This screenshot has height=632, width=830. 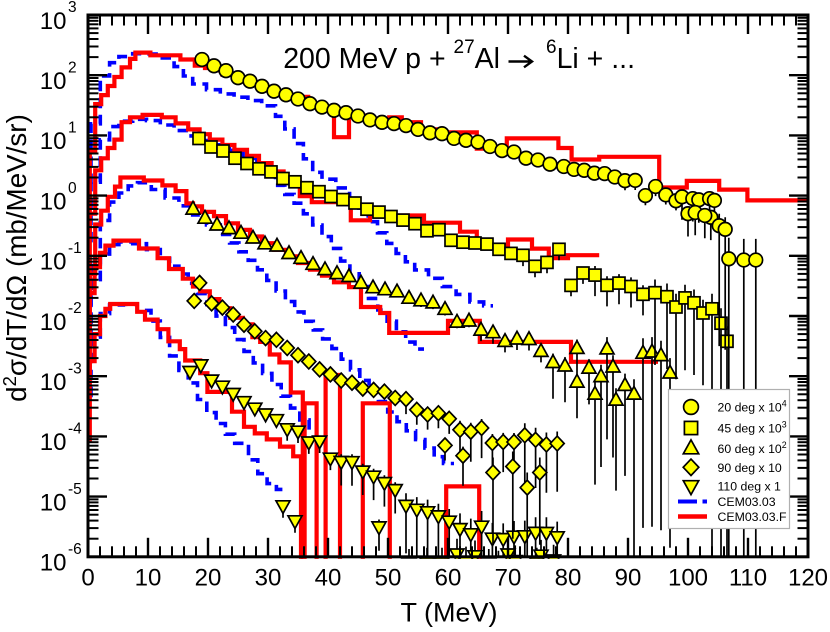 I want to click on svg-text: 100, so click(x=688, y=578).